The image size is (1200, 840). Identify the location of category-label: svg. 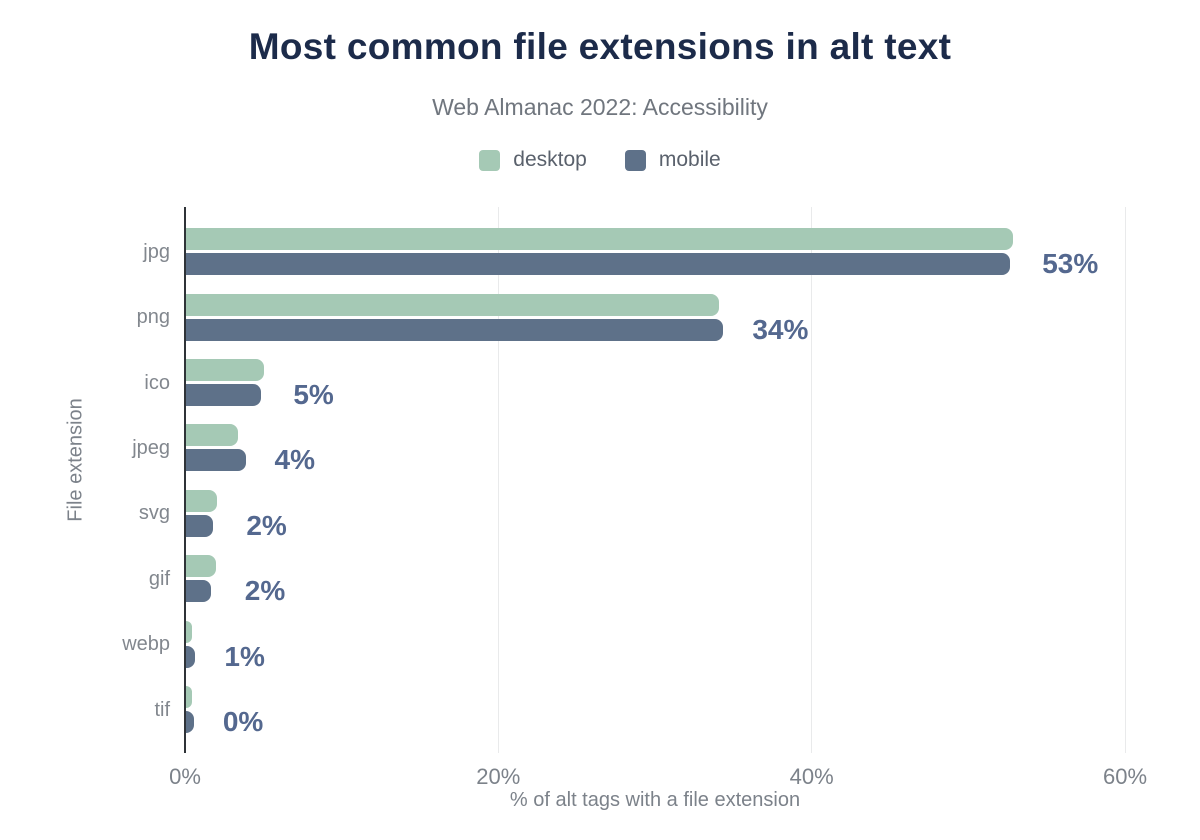
(154, 513).